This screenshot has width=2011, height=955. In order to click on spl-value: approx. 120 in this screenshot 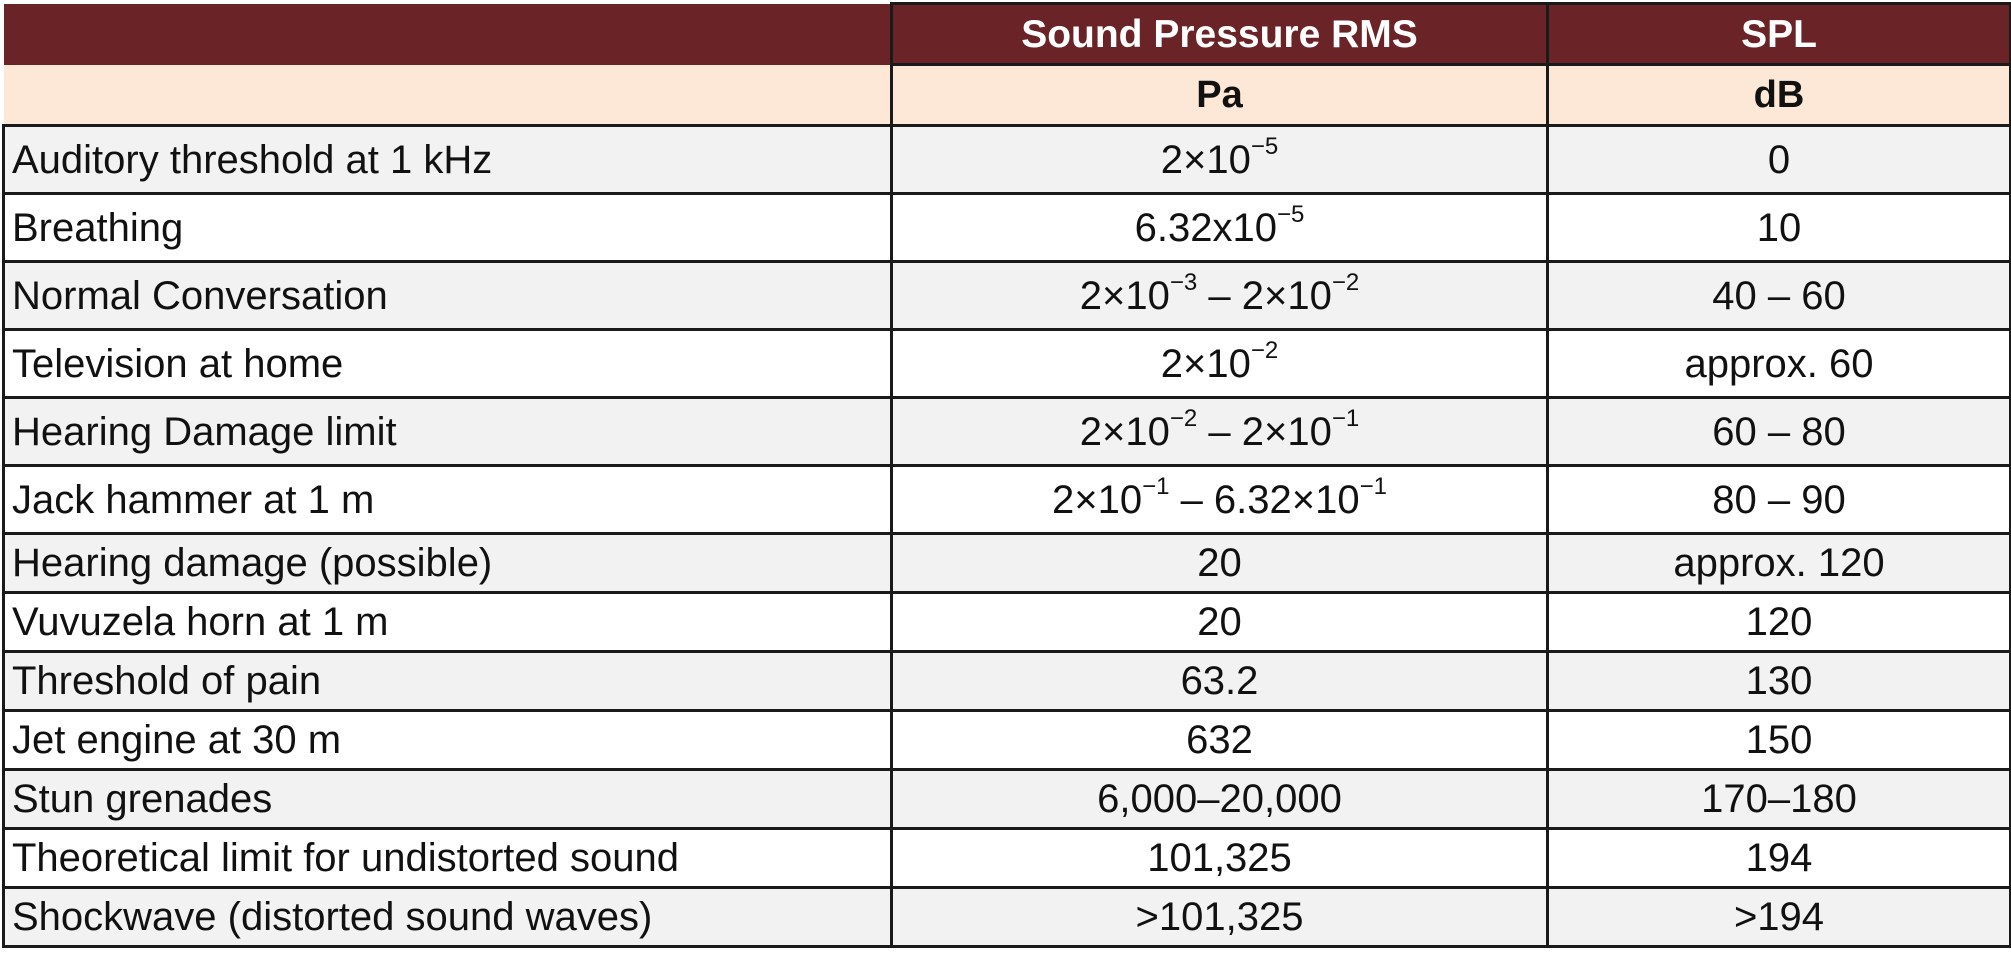, I will do `click(1778, 563)`.